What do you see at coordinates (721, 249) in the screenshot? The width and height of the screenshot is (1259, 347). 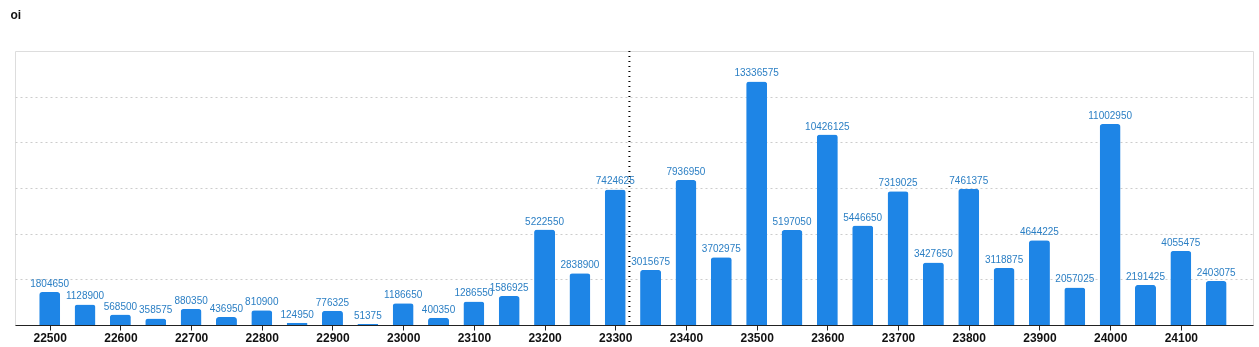 I see `data-label: 3702975` at bounding box center [721, 249].